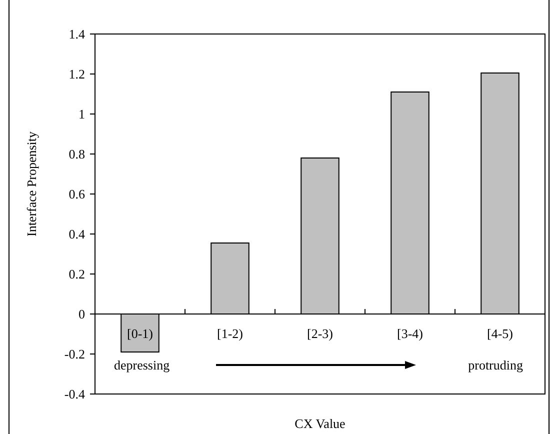  I want to click on y-tick-label: 1.4, so click(77, 34).